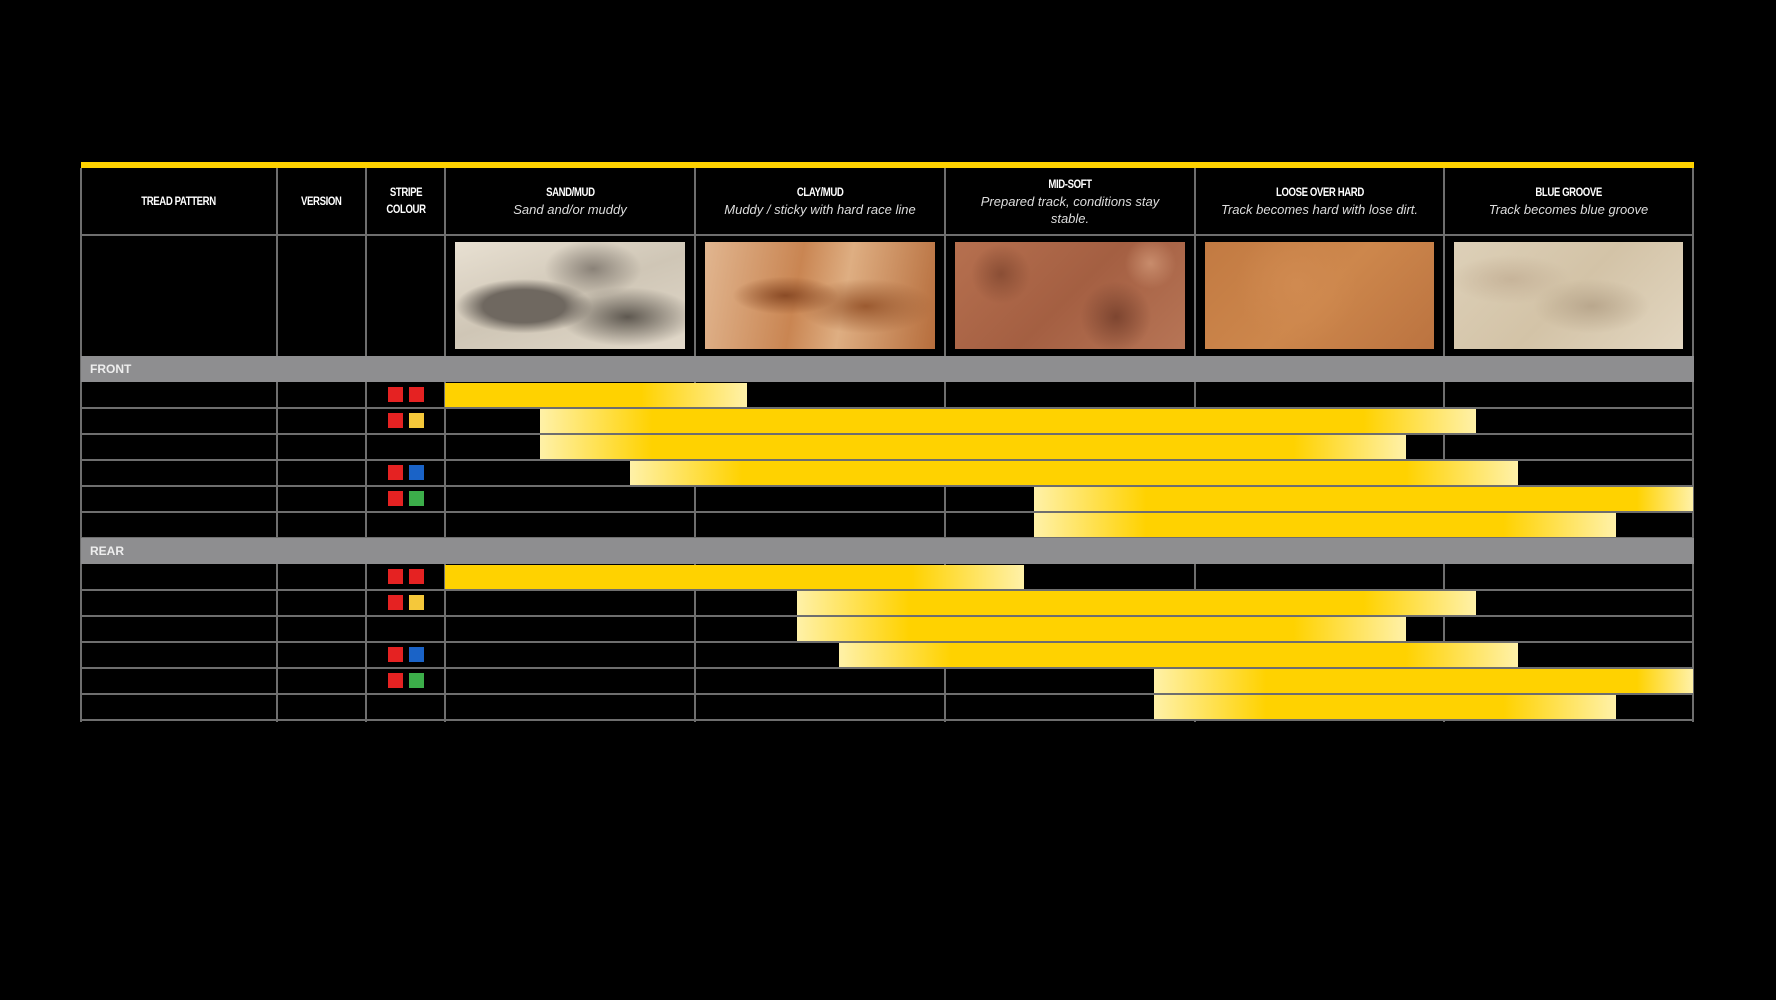 This screenshot has height=1000, width=1776. What do you see at coordinates (1319, 192) in the screenshot?
I see `column-title: LOOSE OVER HARD` at bounding box center [1319, 192].